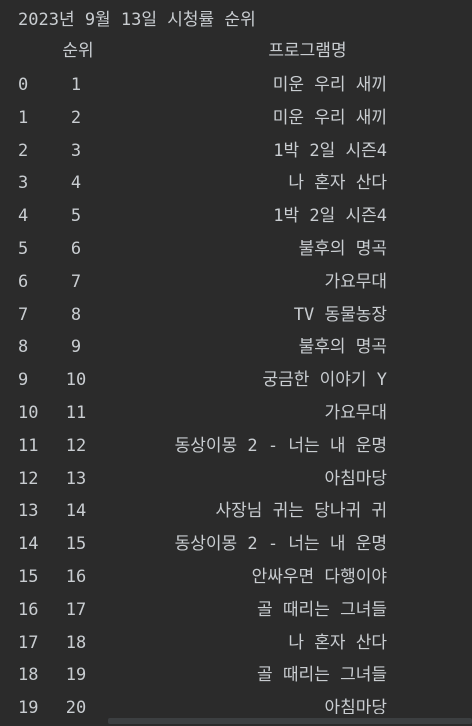 The width and height of the screenshot is (472, 726). I want to click on table-row: 0 1 미운 우리 새끼, so click(236, 85).